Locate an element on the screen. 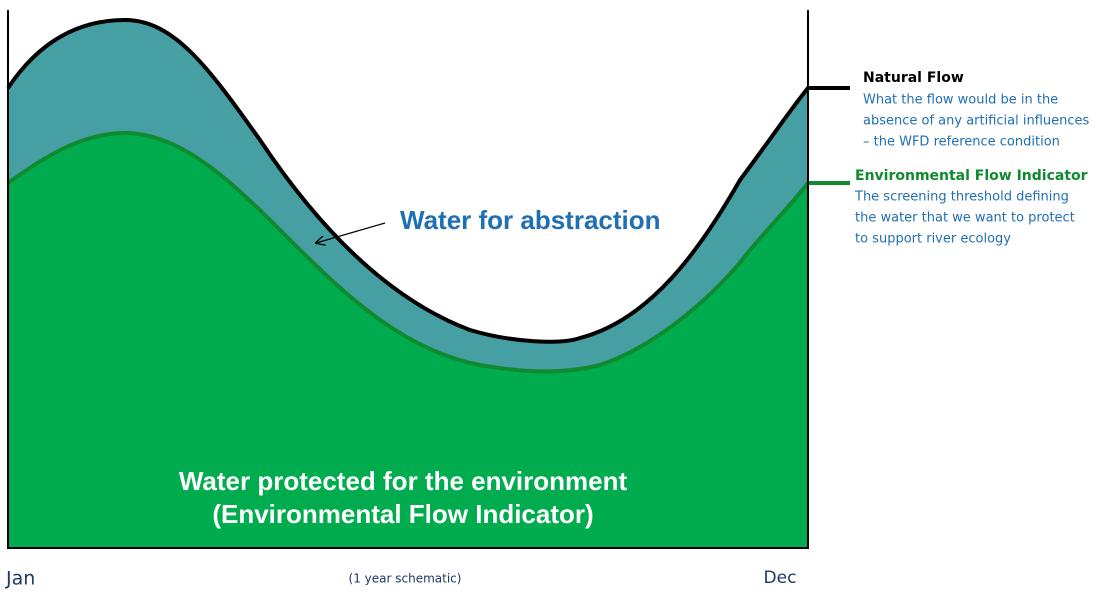 This screenshot has height=592, width=1109. protected-label: (Environmental Flow Indicator) is located at coordinates (402, 514).